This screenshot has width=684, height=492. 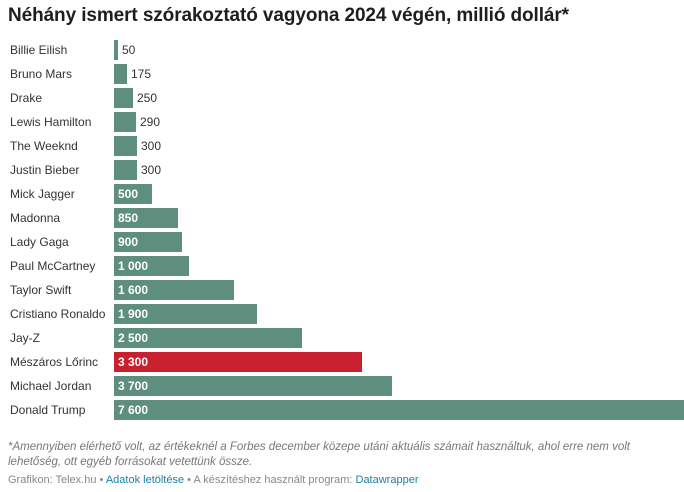 What do you see at coordinates (39, 242) in the screenshot?
I see `category-label: Lady Gaga` at bounding box center [39, 242].